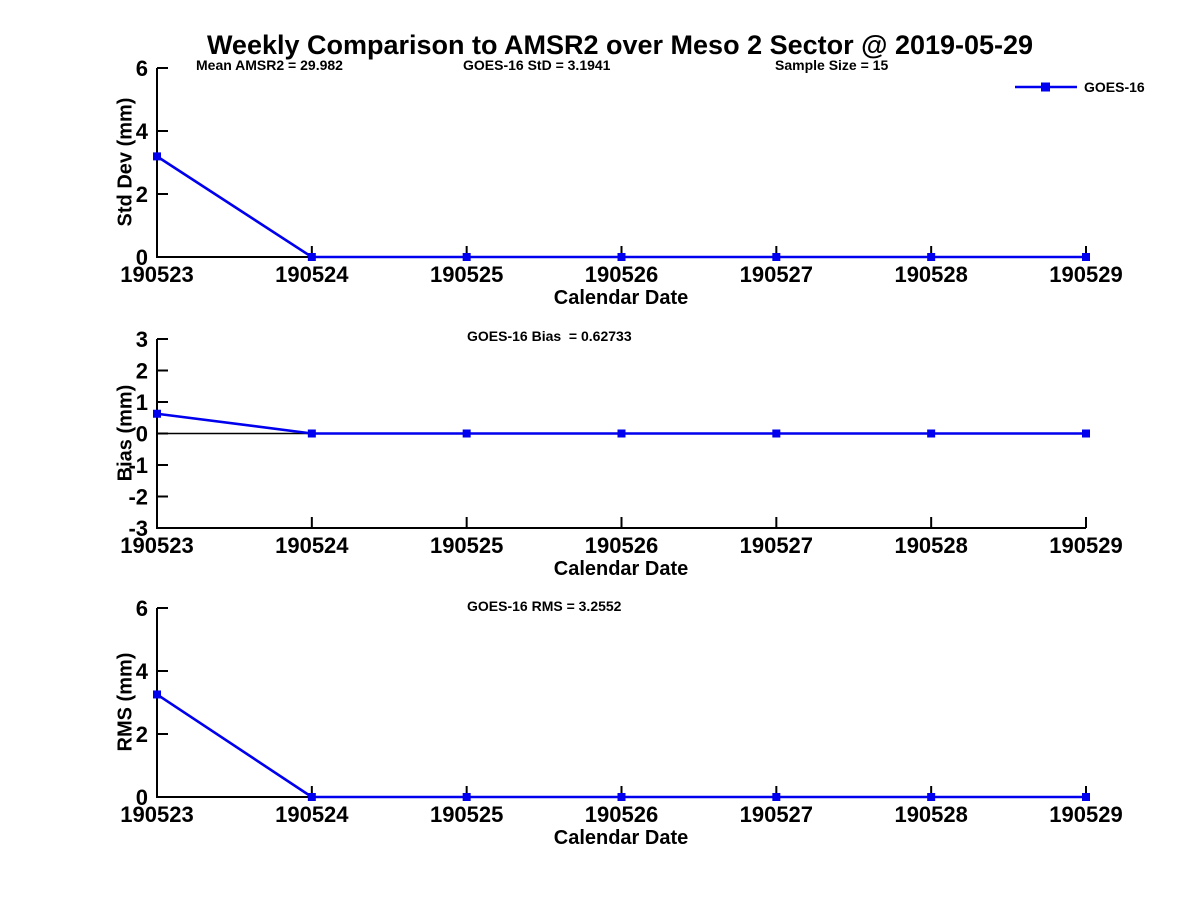  I want to click on y-tick-label: -3, so click(138, 528).